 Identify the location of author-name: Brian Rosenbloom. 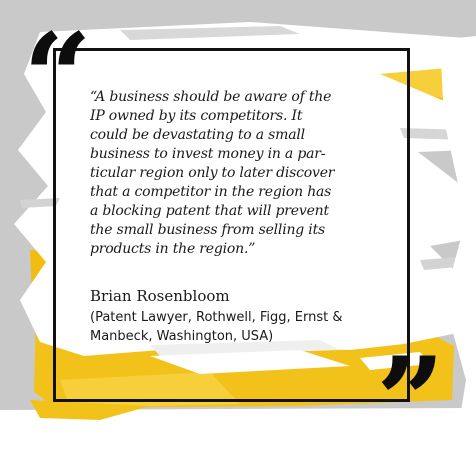
(160, 296).